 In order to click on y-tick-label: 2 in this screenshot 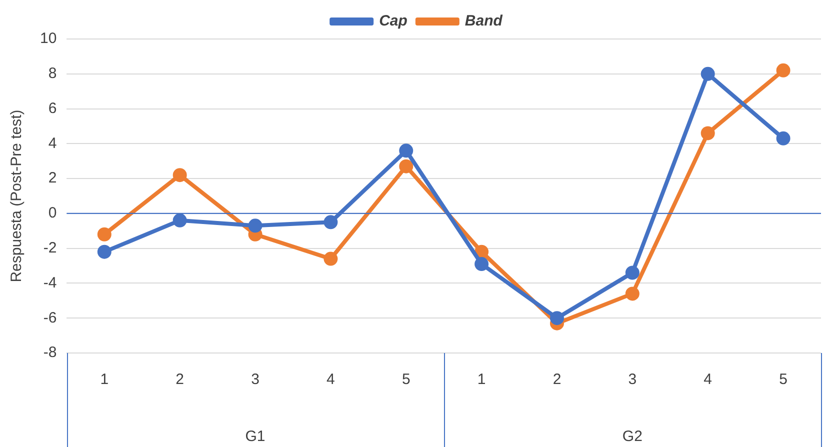, I will do `click(52, 178)`.